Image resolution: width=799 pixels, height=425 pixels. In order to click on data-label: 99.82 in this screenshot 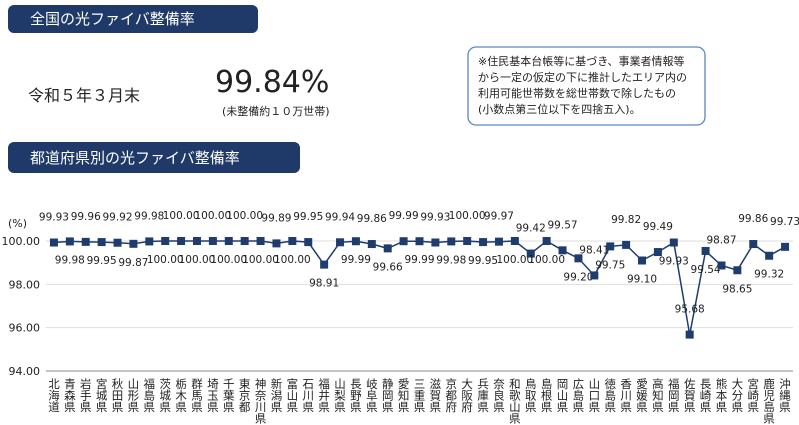, I will do `click(626, 220)`.